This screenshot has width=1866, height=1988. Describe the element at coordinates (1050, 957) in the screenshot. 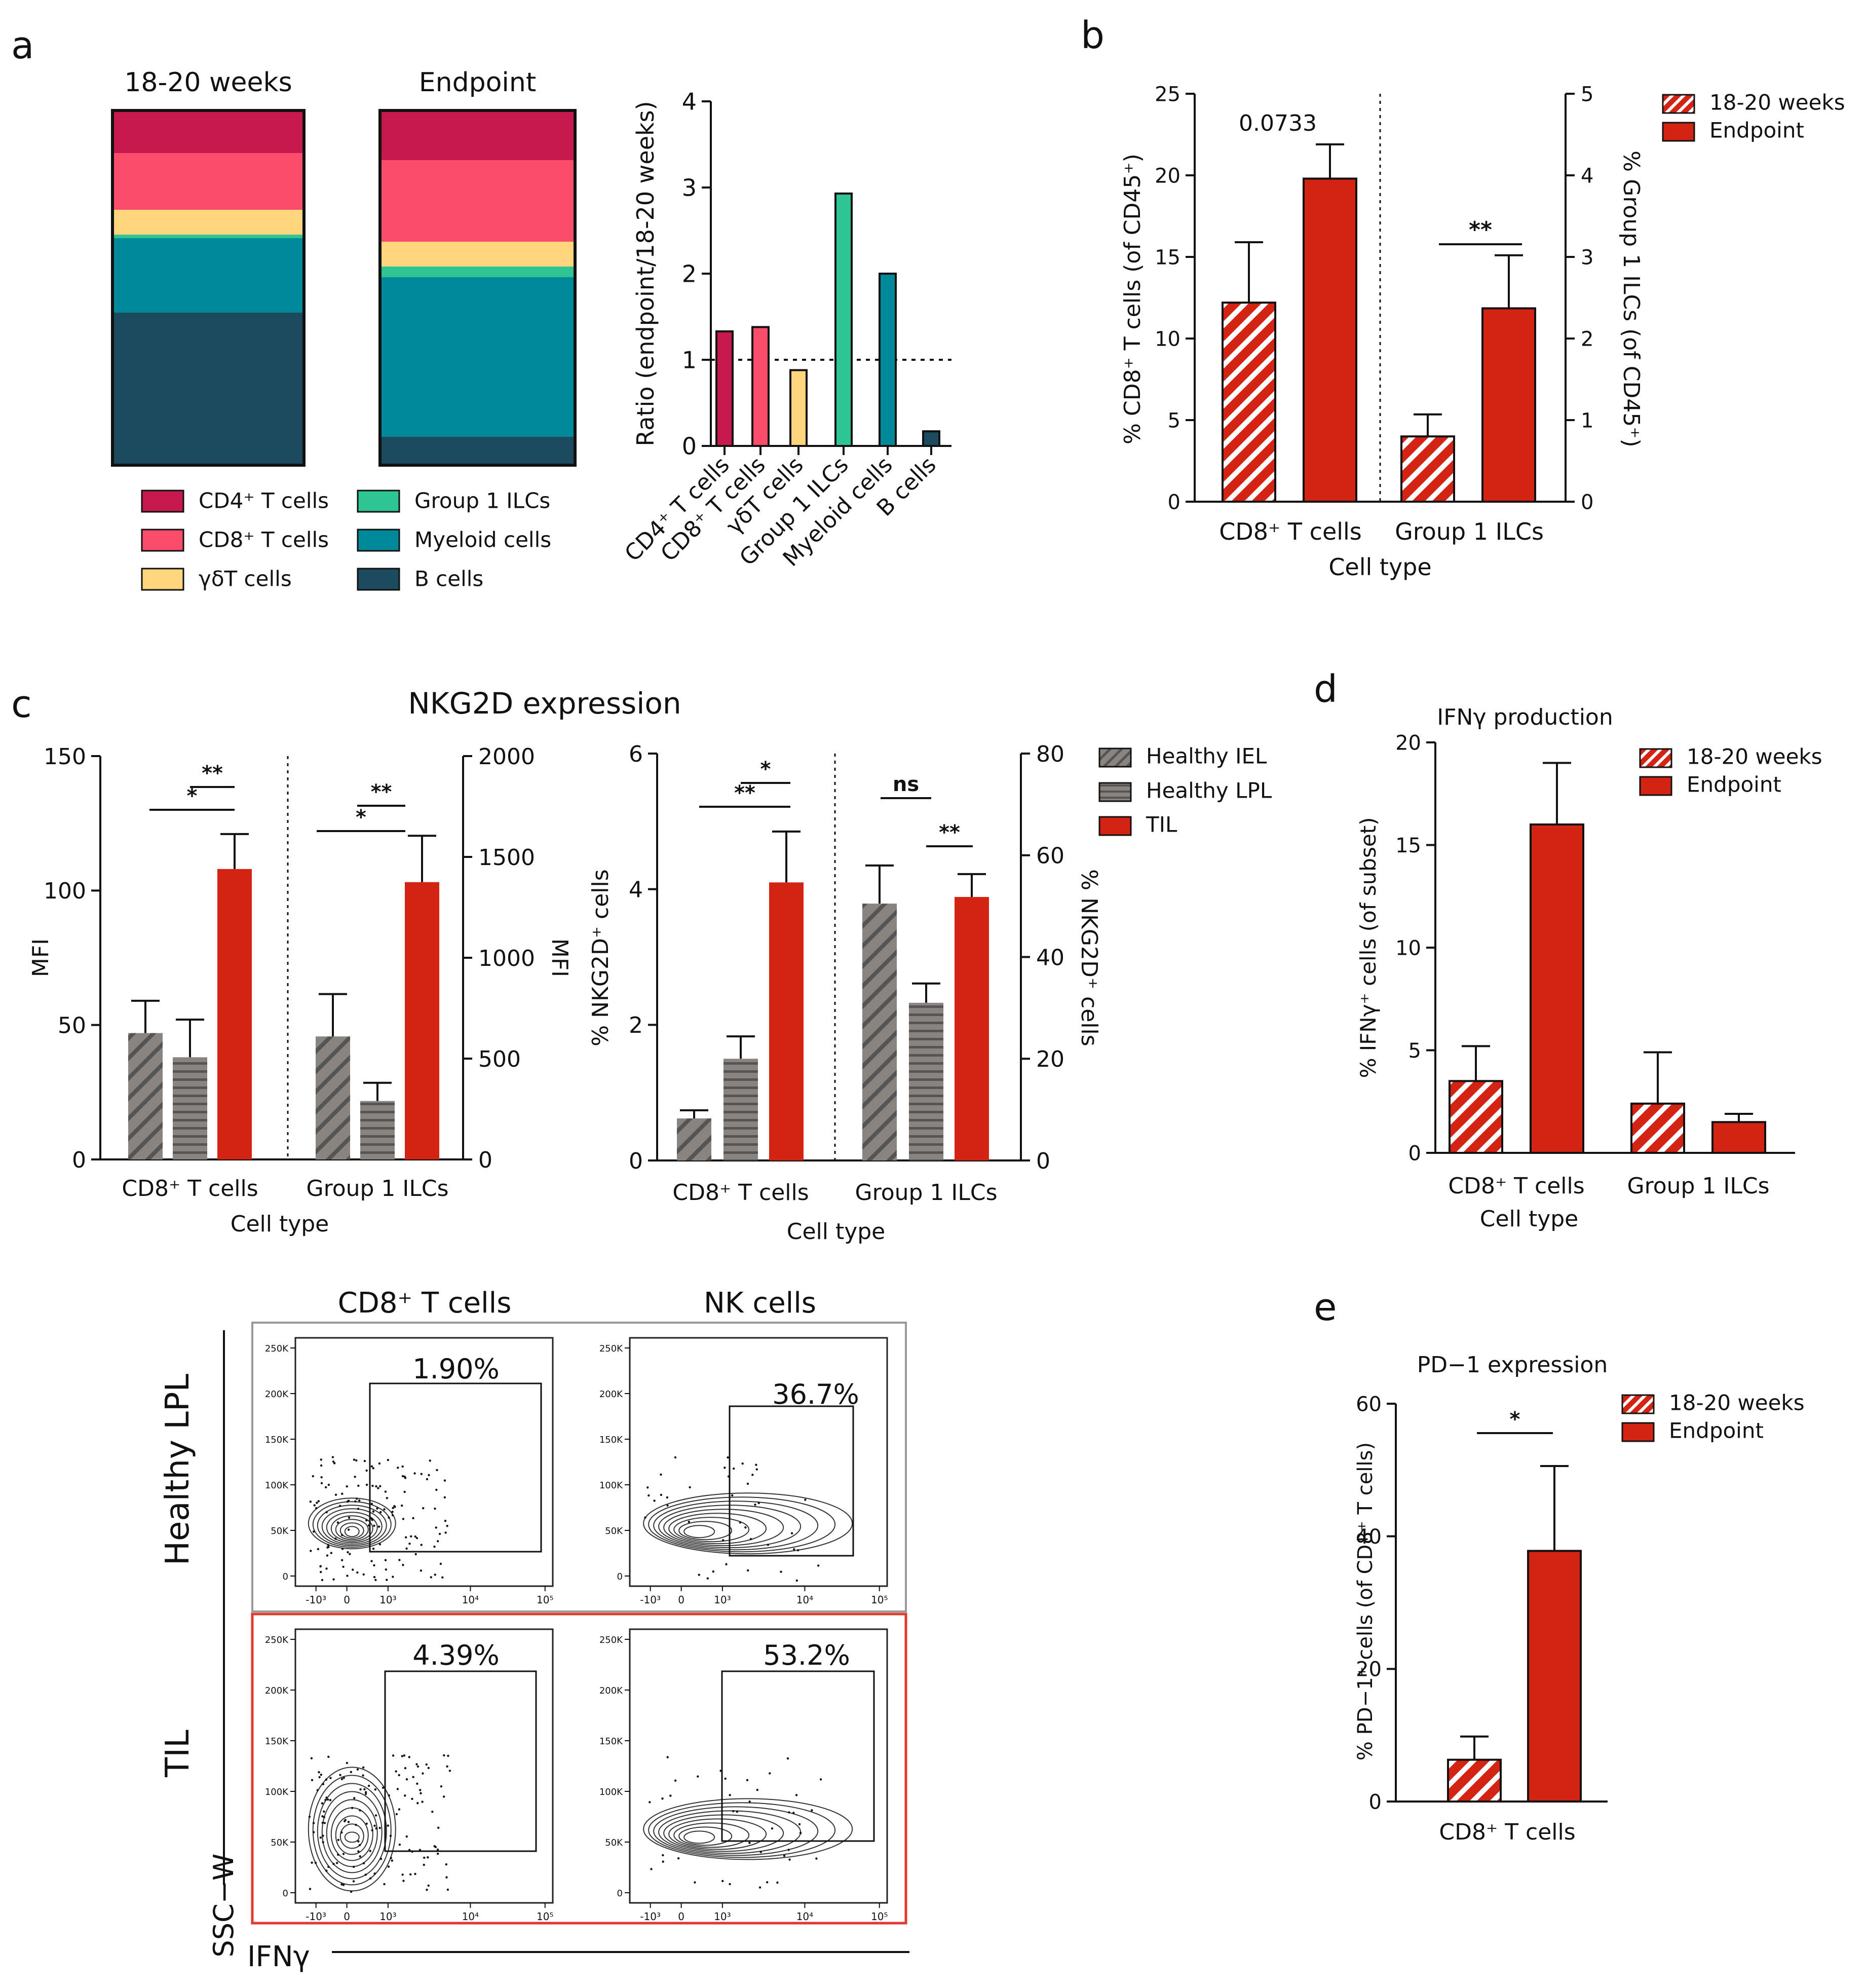

I see `c2-y-right-tick-label: 40` at that location.